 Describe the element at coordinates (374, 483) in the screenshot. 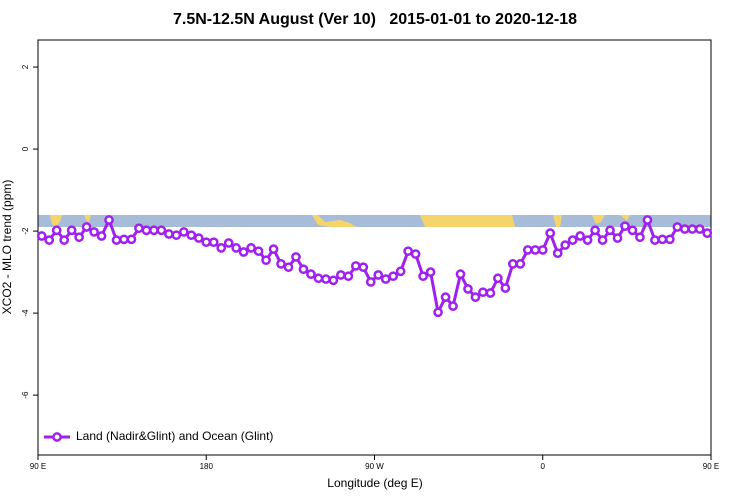

I see `x-axis-label: Longitude (deg E)` at that location.